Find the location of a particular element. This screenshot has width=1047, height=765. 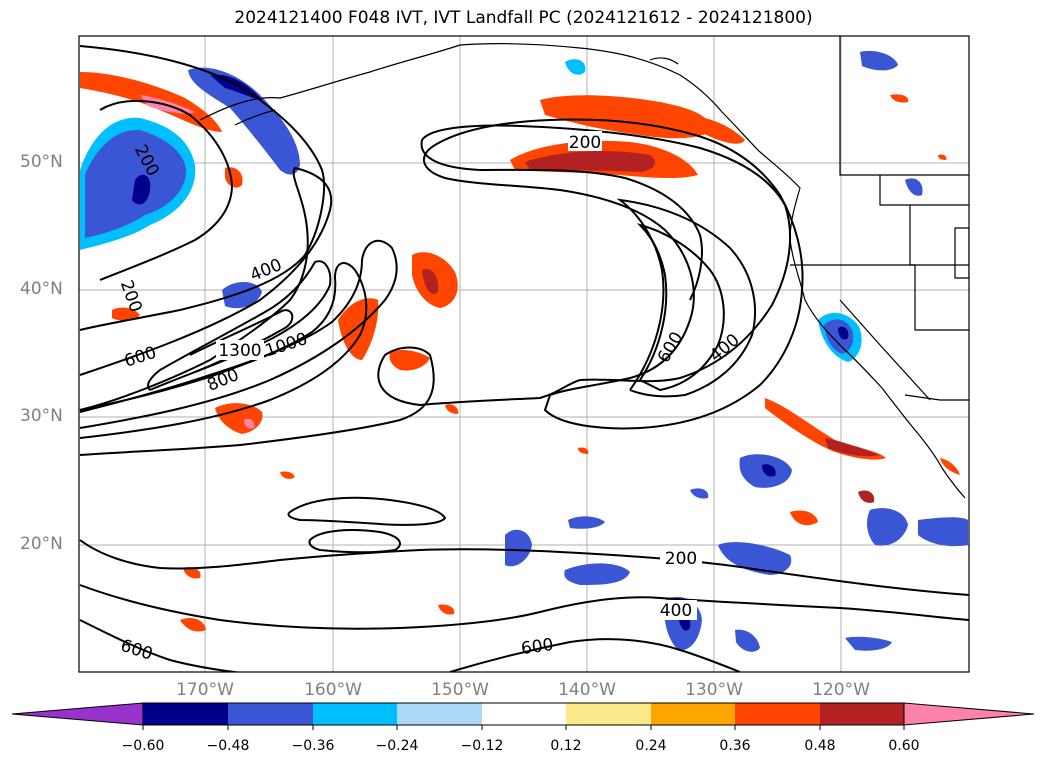

red-region-center2 is located at coordinates (358, 329).